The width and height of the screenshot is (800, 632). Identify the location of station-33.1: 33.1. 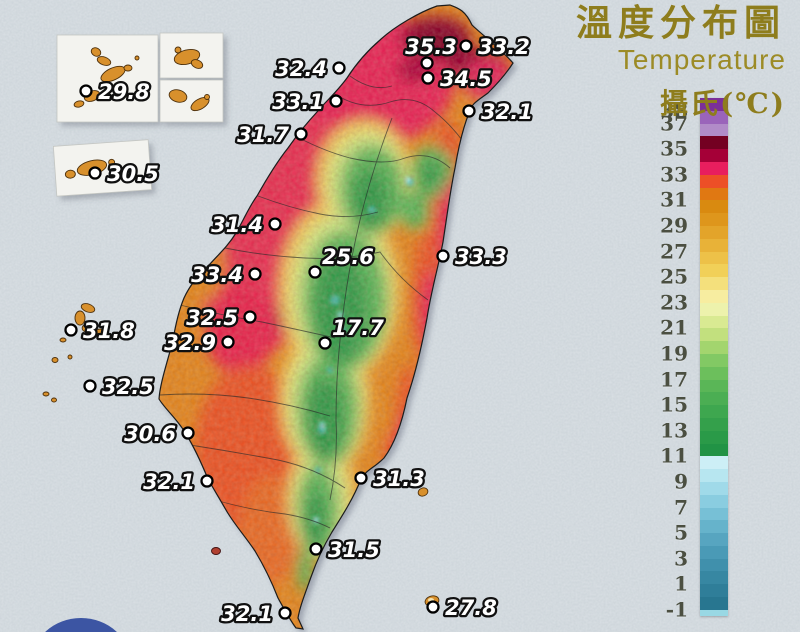
(306, 102).